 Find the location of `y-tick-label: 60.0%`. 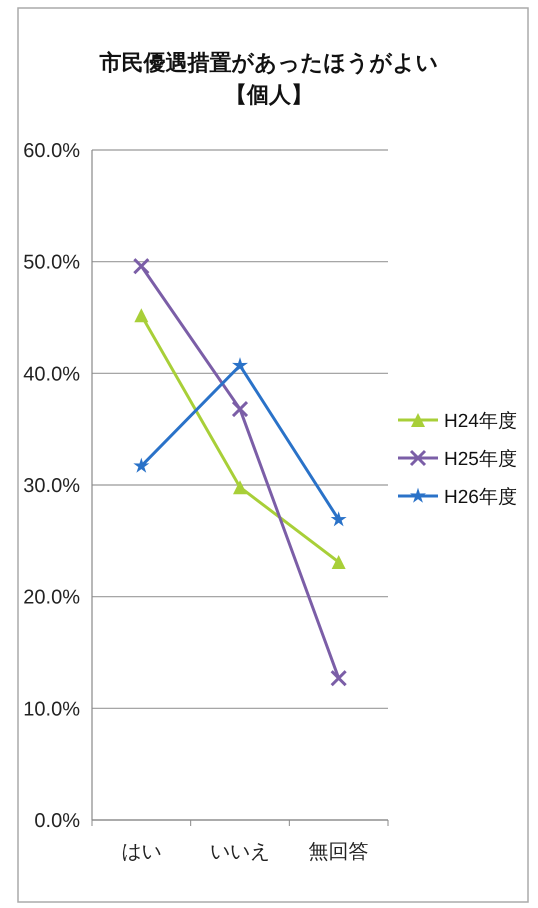

y-tick-label: 60.0% is located at coordinates (51, 151).